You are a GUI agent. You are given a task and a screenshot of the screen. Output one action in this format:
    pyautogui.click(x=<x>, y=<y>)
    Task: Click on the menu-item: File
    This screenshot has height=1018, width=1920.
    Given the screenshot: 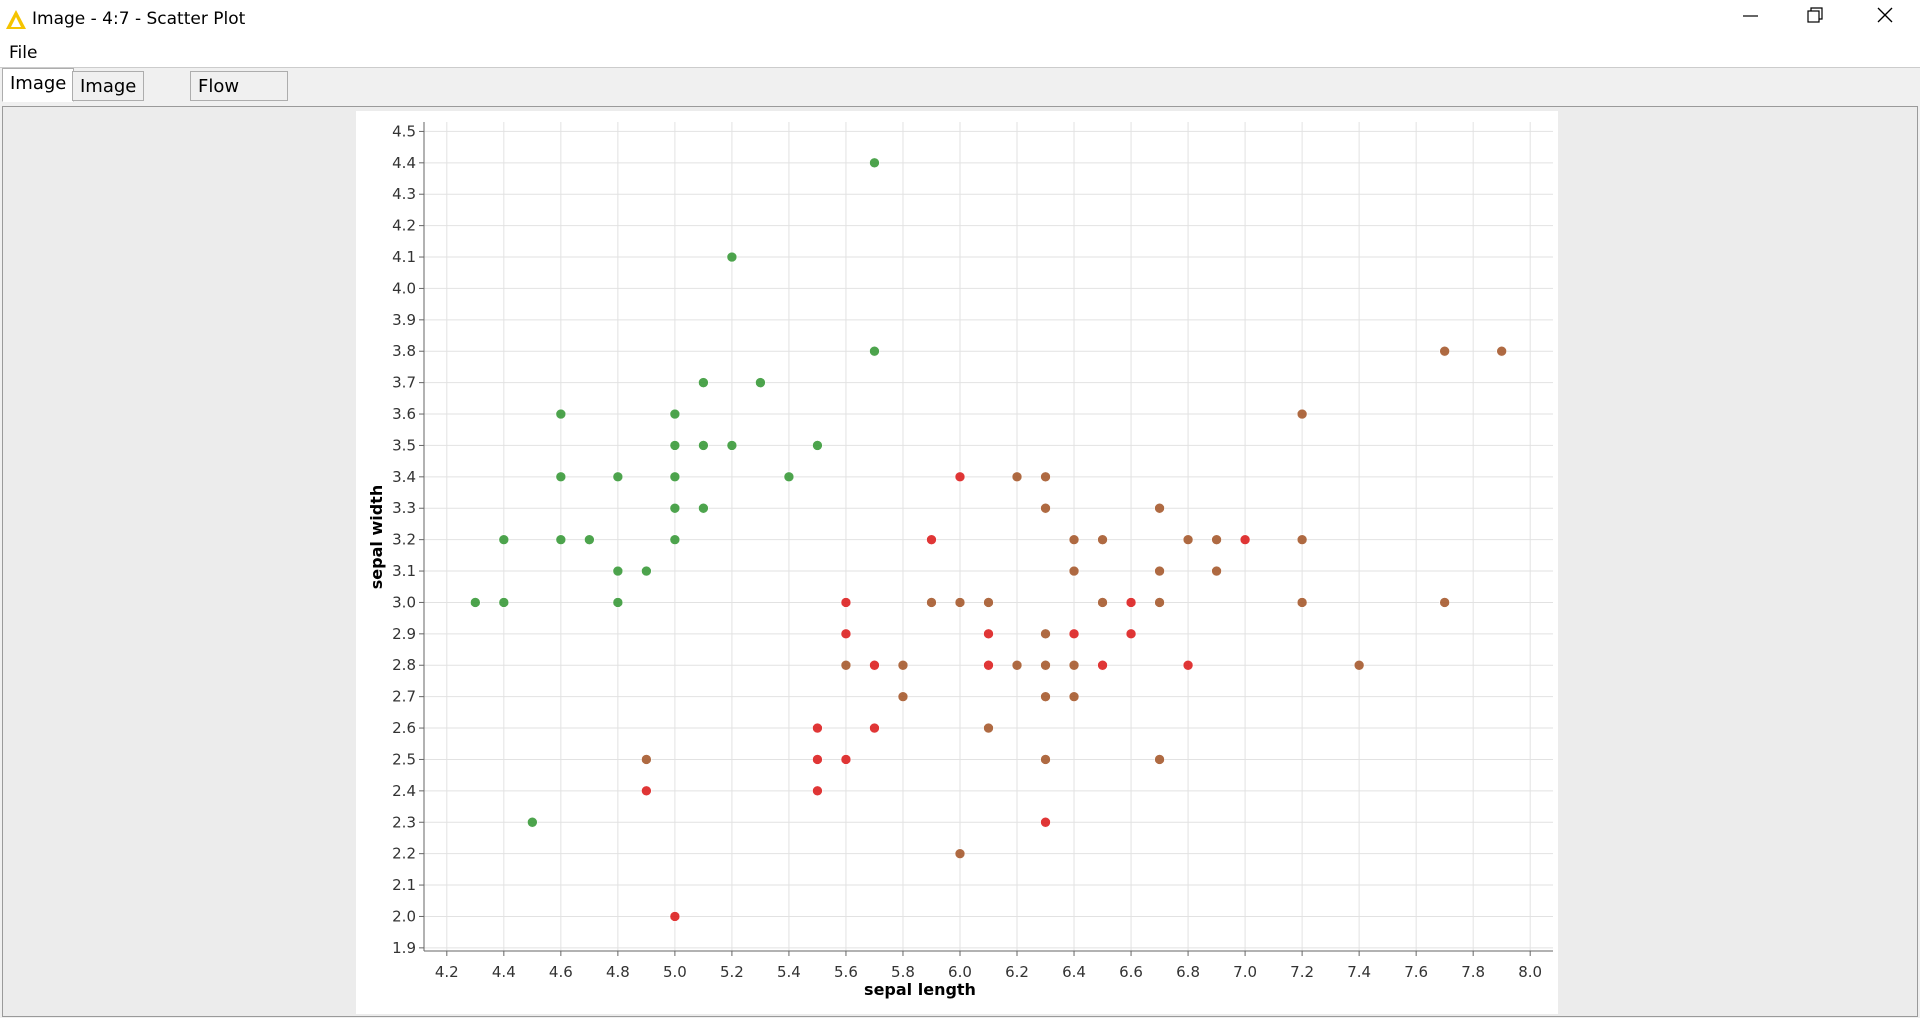 What is the action you would take?
    pyautogui.click(x=23, y=53)
    